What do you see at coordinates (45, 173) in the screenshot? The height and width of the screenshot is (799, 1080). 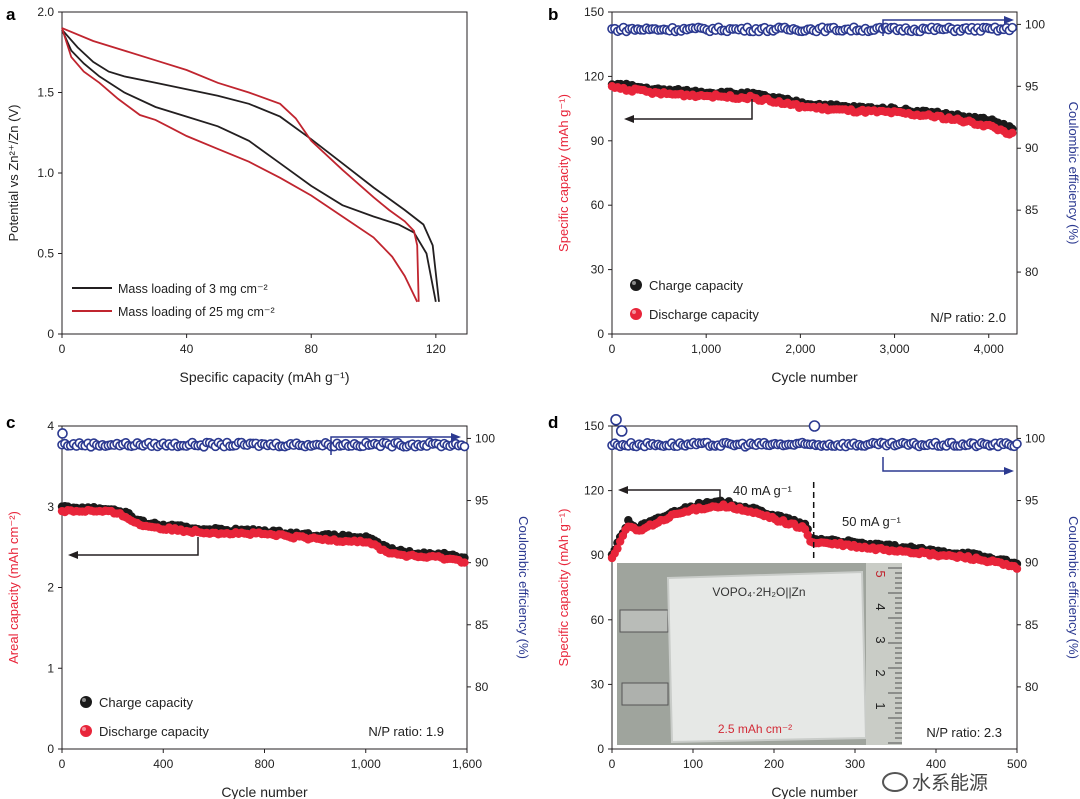 I see `y-tick-label: 1.0` at bounding box center [45, 173].